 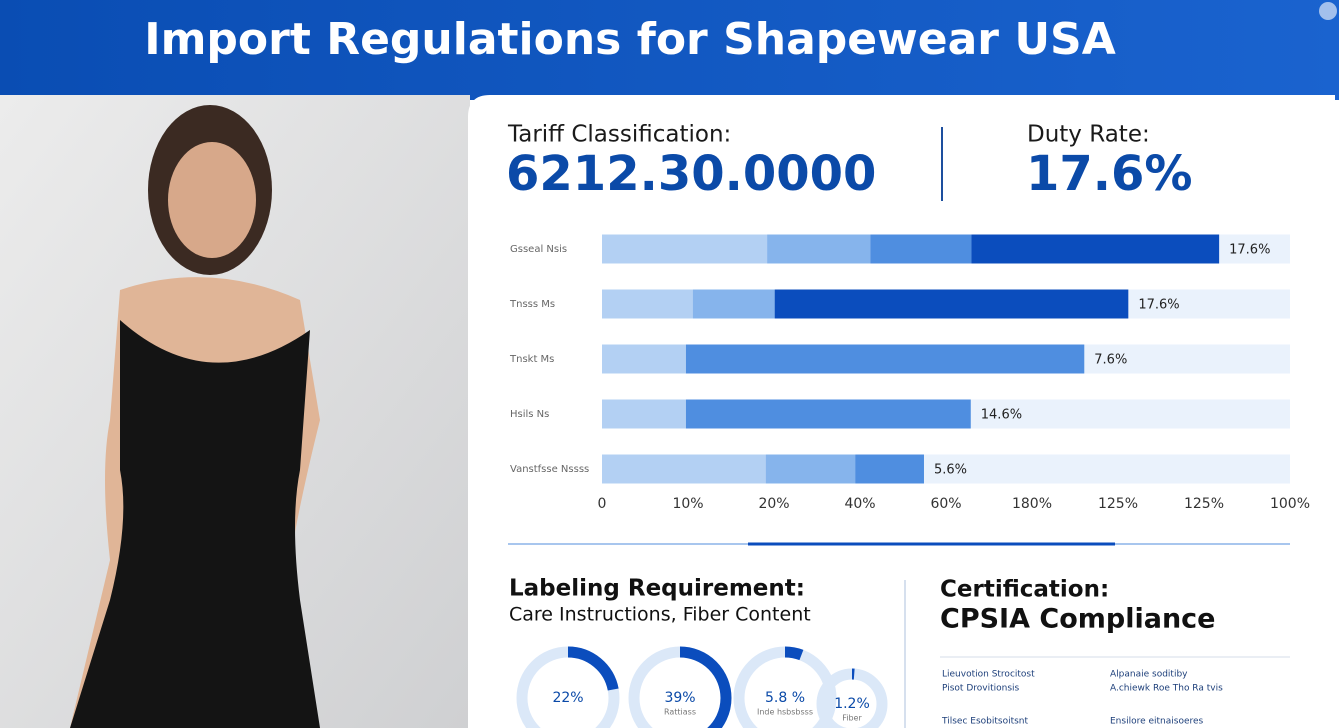 What do you see at coordinates (1157, 722) in the screenshot?
I see `certification-note: Ensilore eitnaisoeres` at bounding box center [1157, 722].